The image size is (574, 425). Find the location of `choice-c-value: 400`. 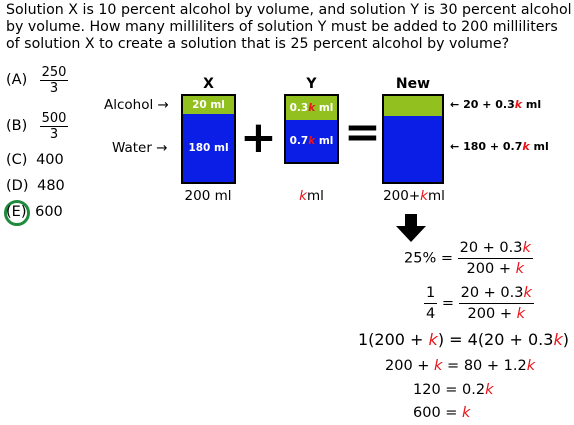

choice-c-value: 400 is located at coordinates (50, 160).